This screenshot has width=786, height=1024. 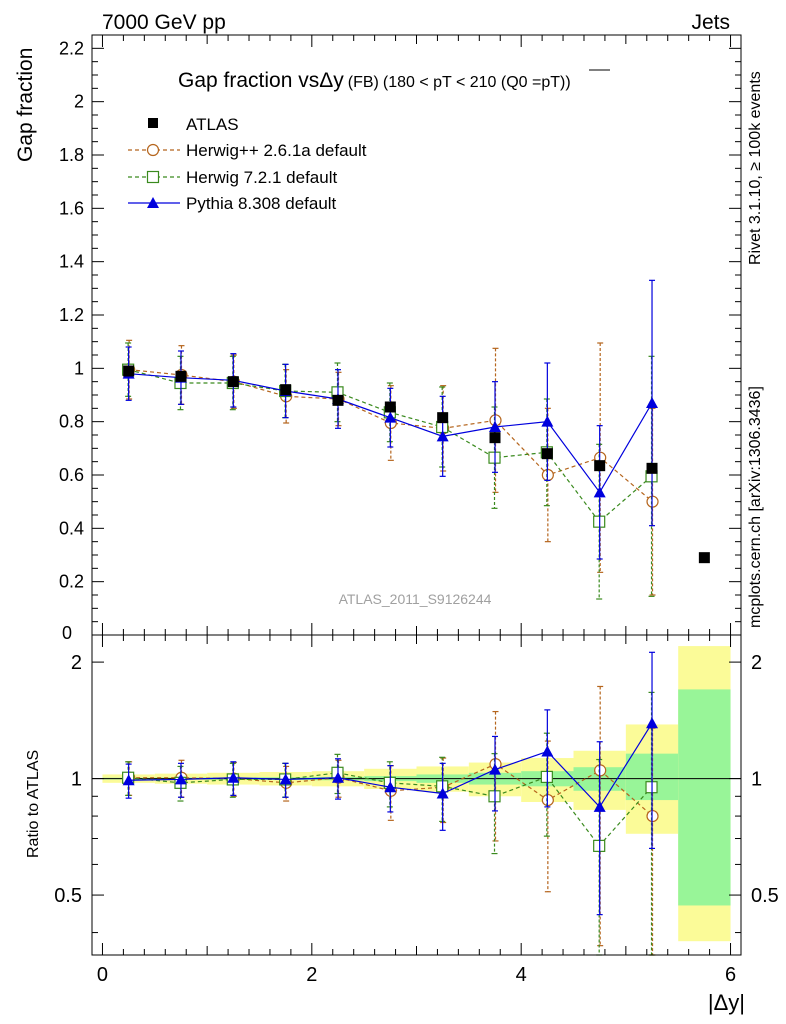 I want to click on chart-title-pt: pT, so click(x=550, y=82).